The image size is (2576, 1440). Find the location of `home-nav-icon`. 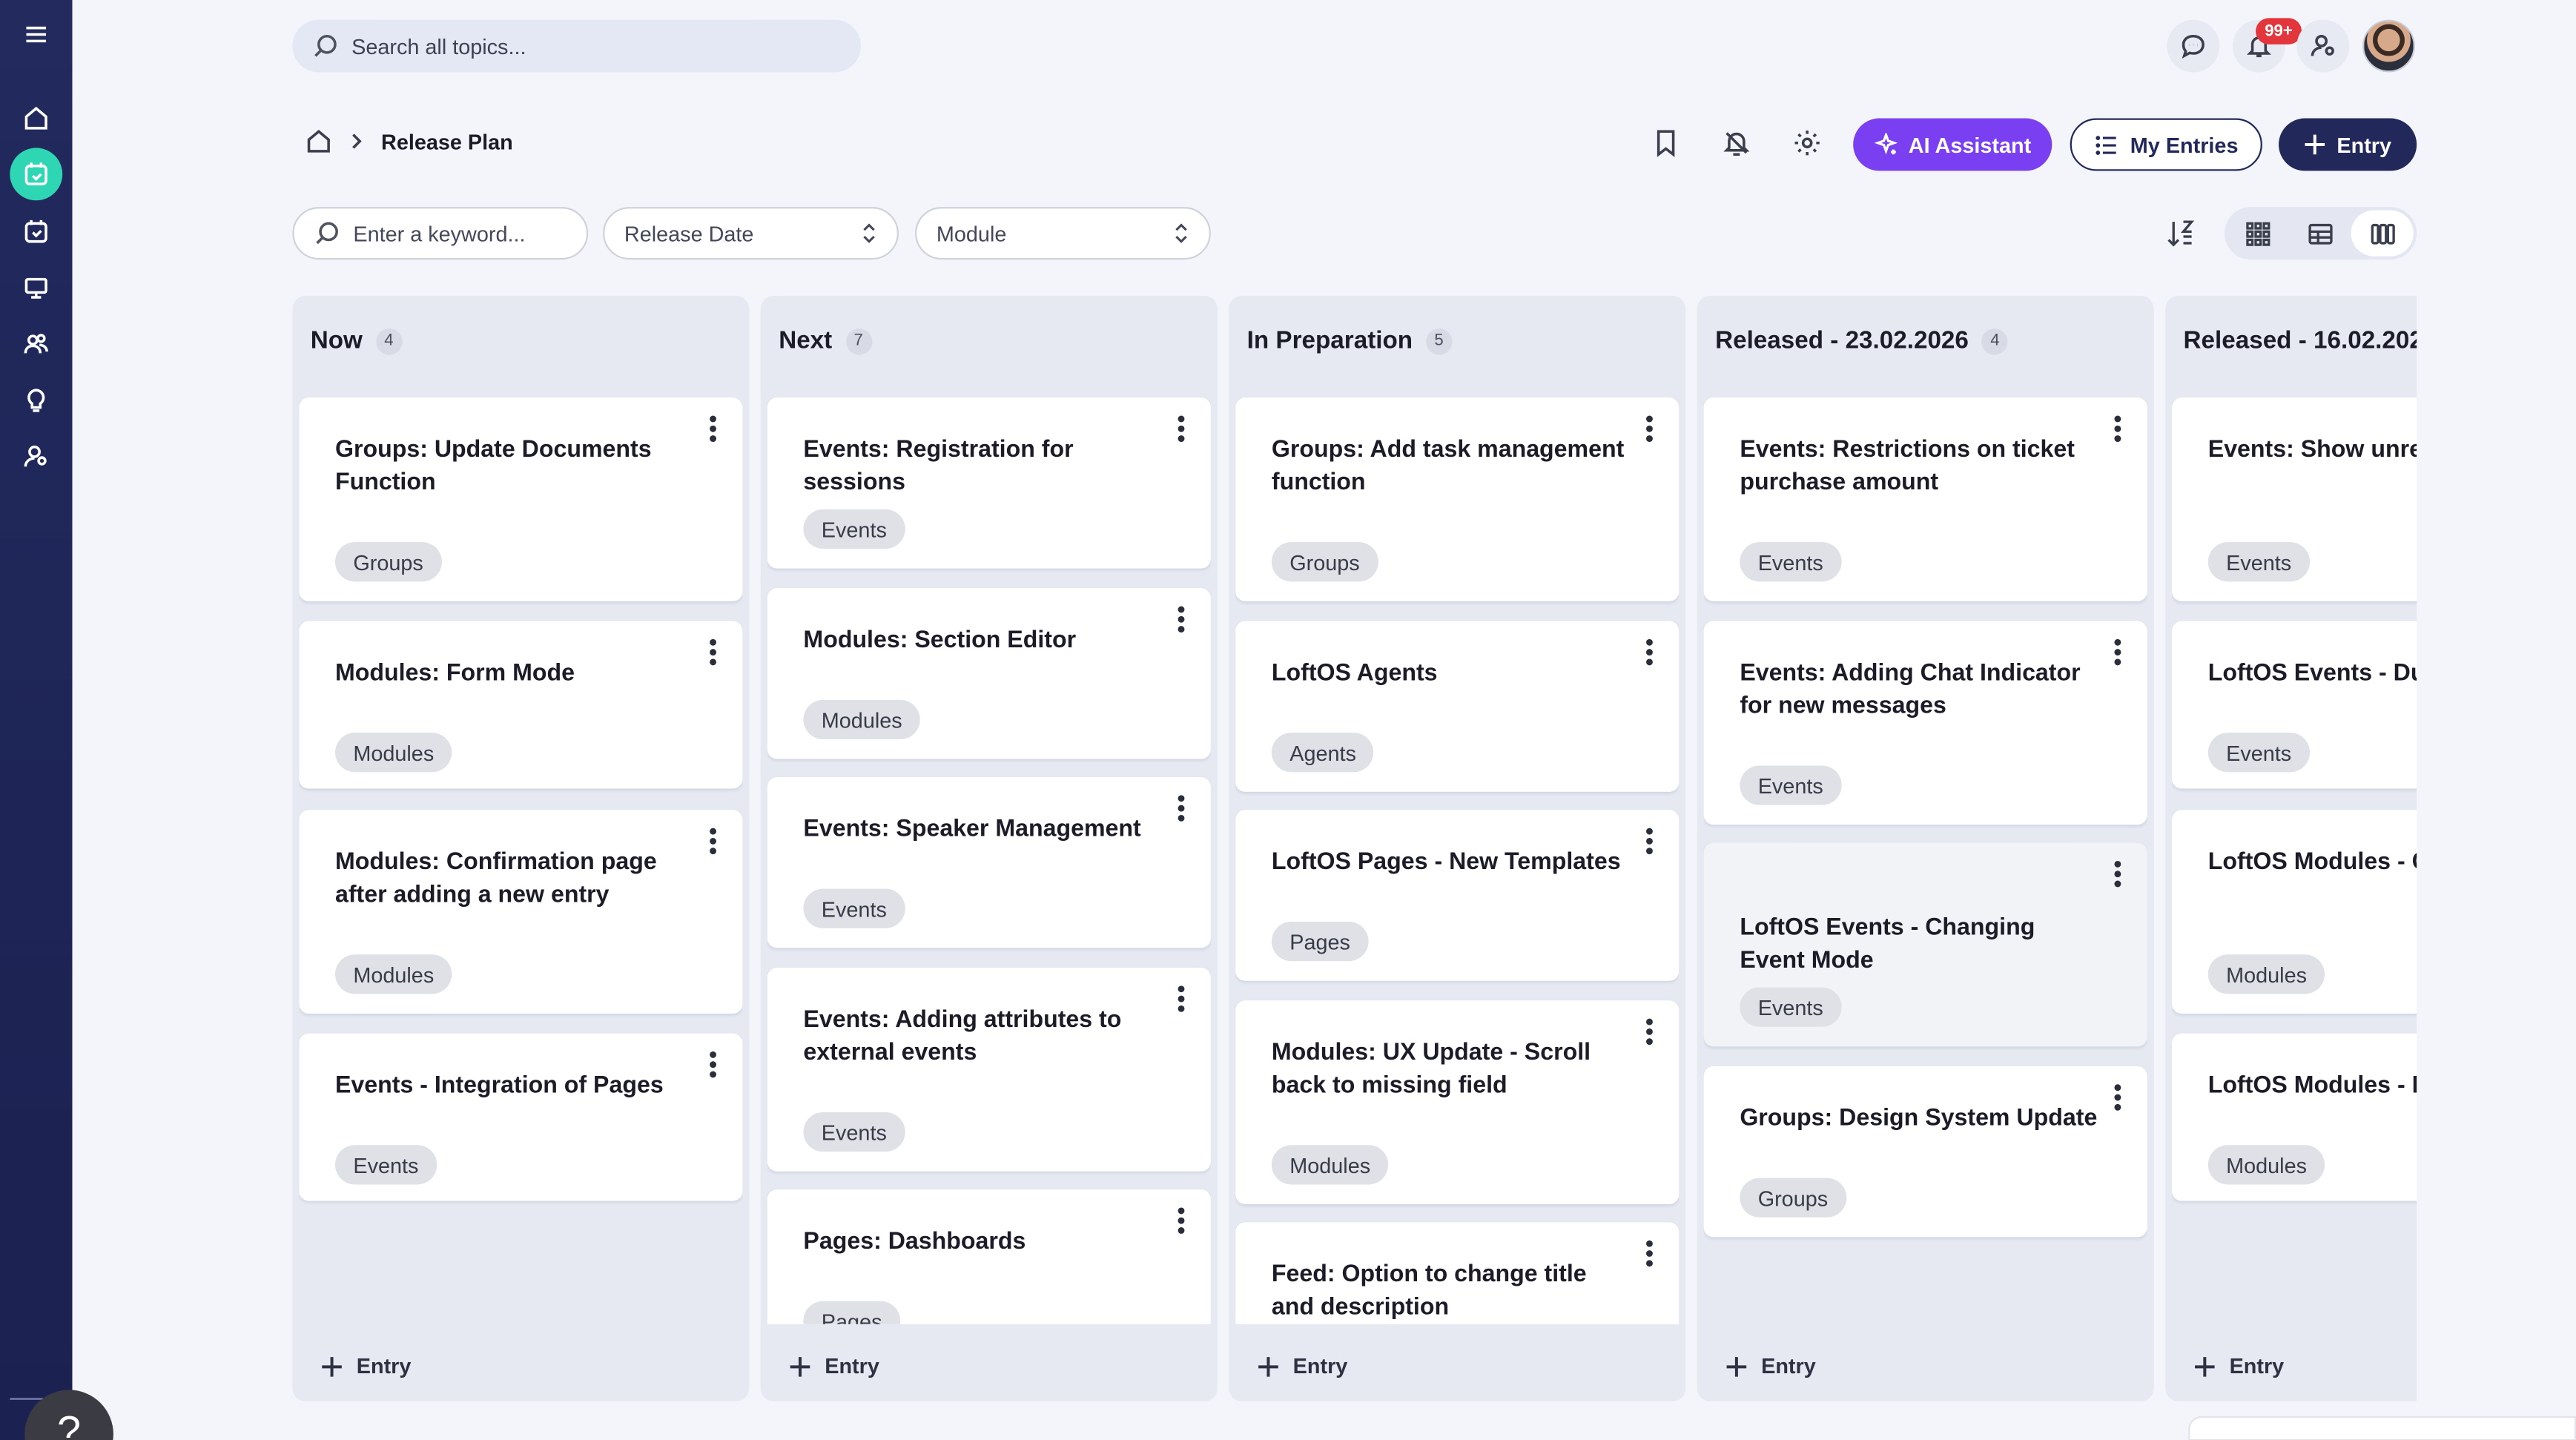

home-nav-icon is located at coordinates (36, 119).